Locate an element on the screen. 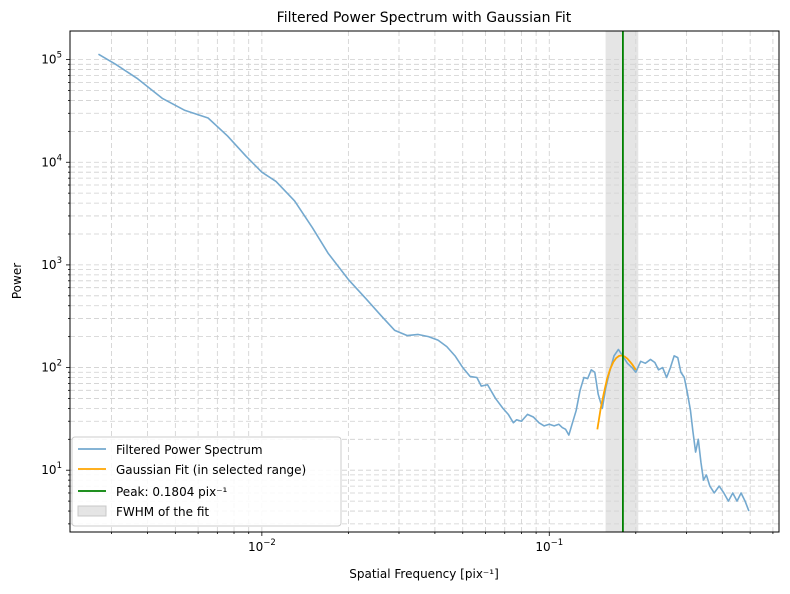 This screenshot has height=594, width=790. y-tick-label: 10⁴ is located at coordinates (51, 161).